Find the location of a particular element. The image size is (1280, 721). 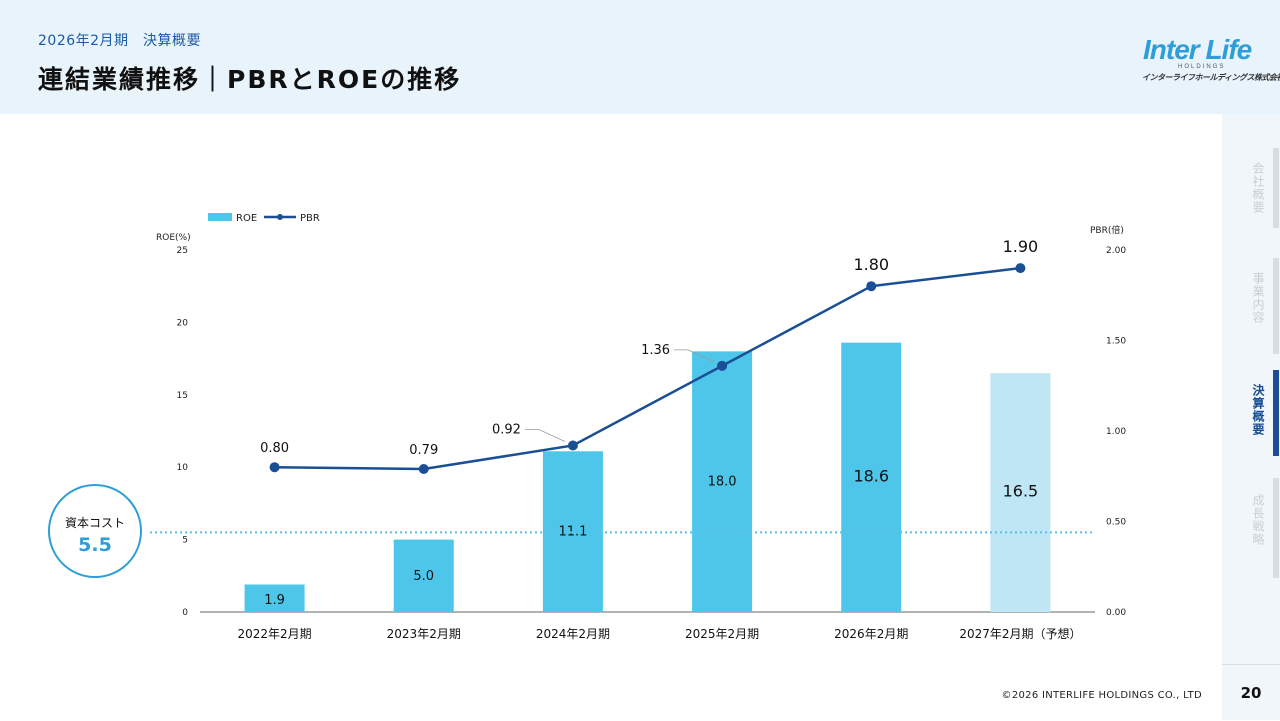

page-title: 連結業績推移｜PBRとROEの推移 is located at coordinates (250, 79).